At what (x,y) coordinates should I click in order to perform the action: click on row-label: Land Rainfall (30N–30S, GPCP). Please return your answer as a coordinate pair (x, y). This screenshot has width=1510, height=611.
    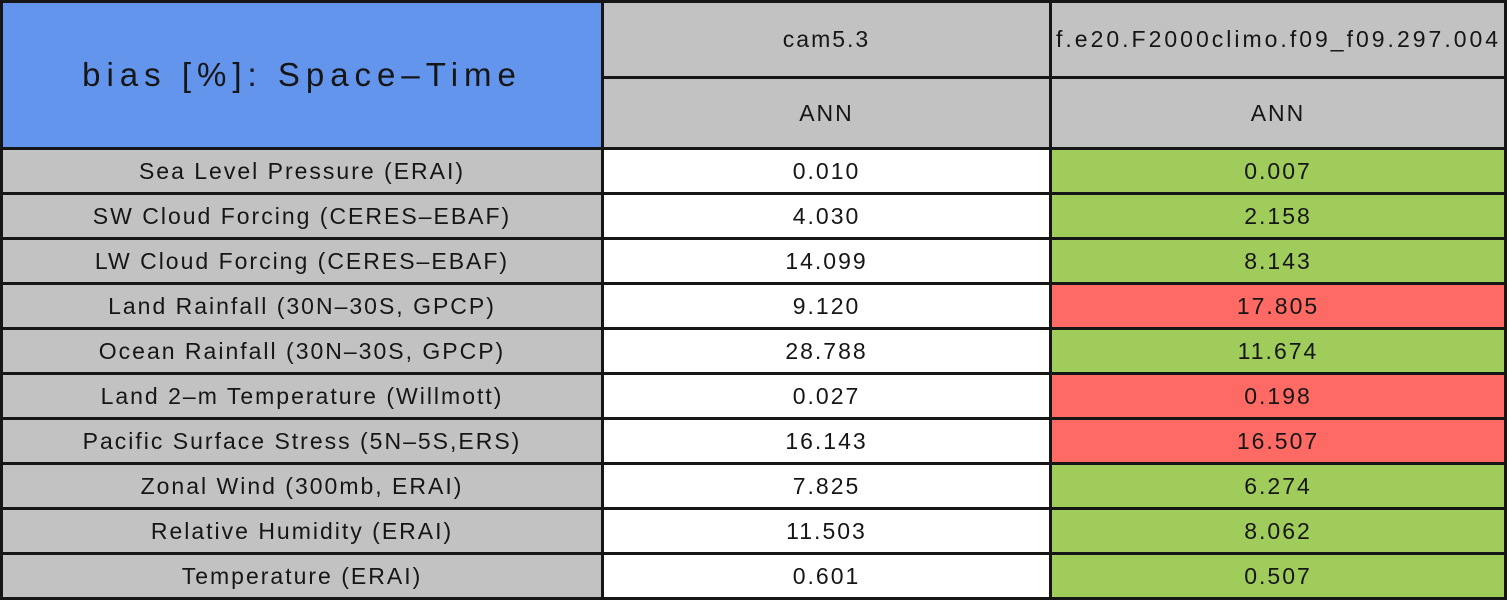
    Looking at the image, I should click on (302, 306).